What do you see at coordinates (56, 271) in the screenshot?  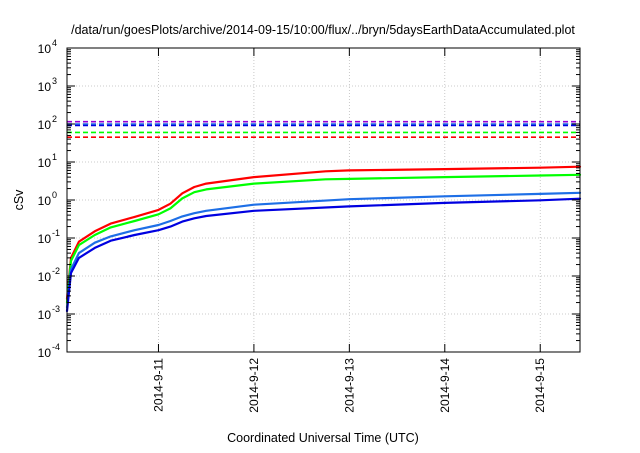 I see `y-tick-exponent: -2` at bounding box center [56, 271].